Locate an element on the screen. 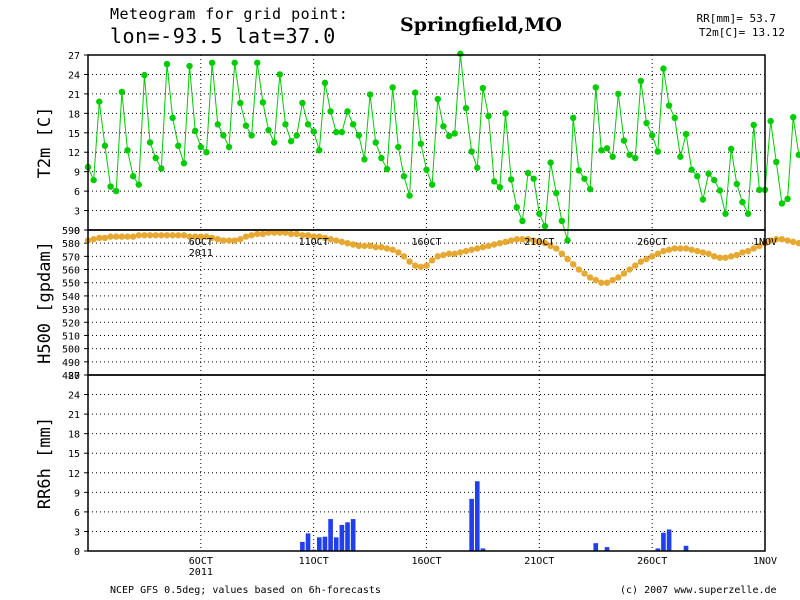  x-tick-label: 6OCT is located at coordinates (201, 561).